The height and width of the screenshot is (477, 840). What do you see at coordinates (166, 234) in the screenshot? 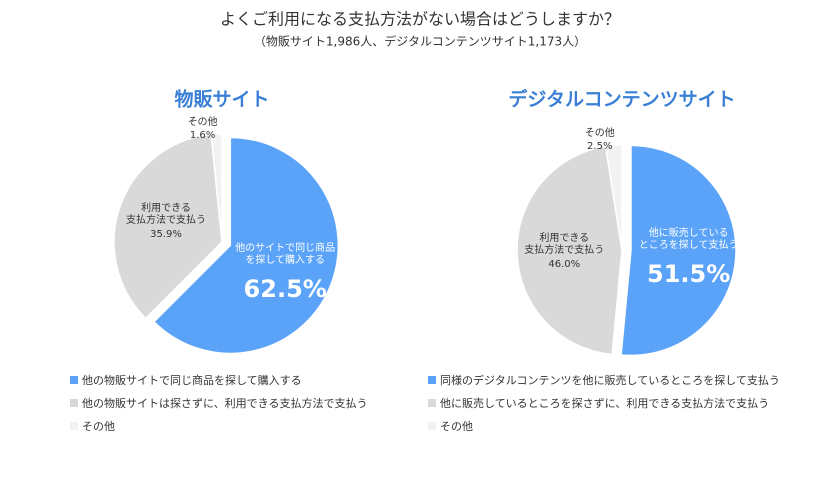
I see `value-label: 35.9%` at bounding box center [166, 234].